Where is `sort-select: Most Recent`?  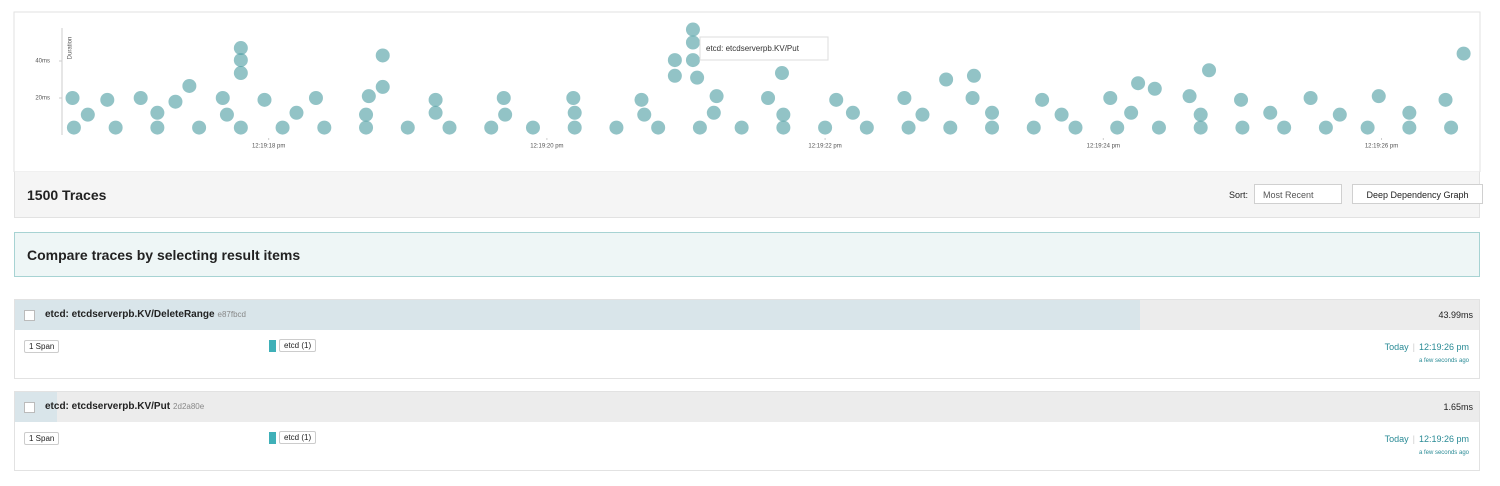 sort-select: Most Recent is located at coordinates (1298, 194).